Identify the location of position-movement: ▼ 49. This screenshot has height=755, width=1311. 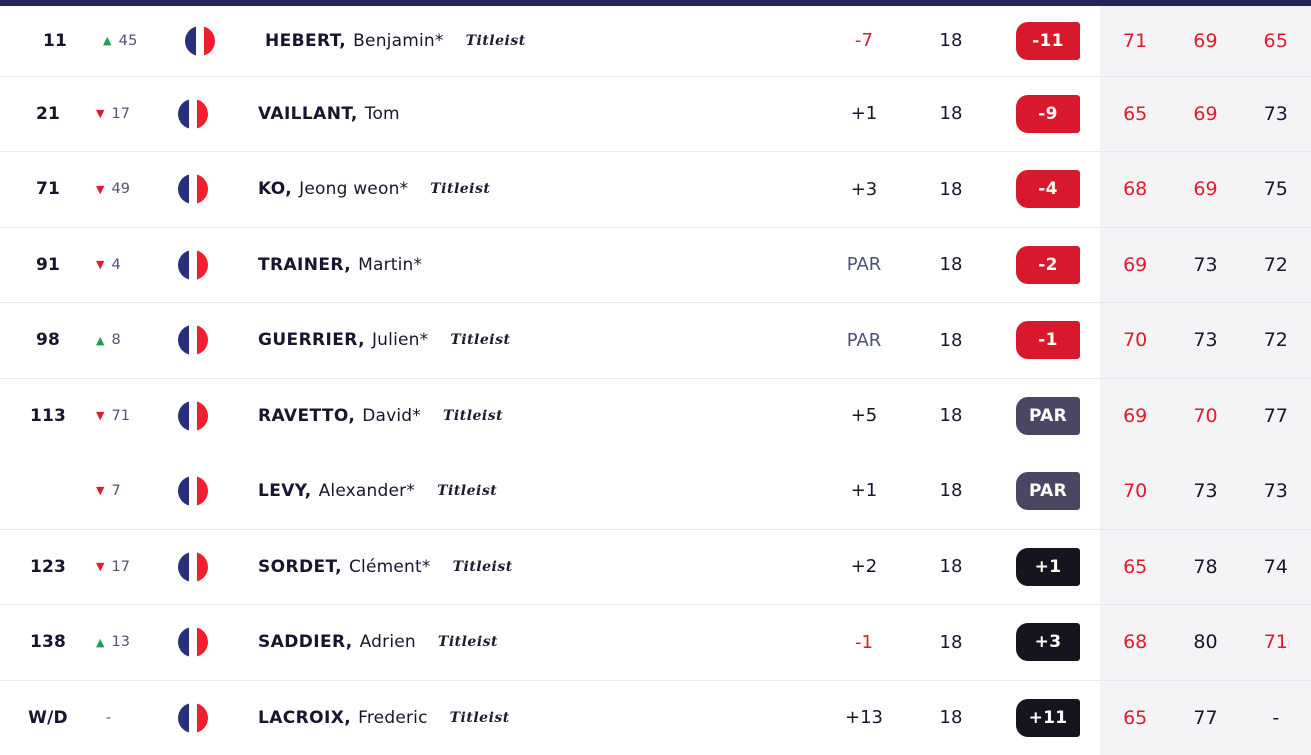
(132, 189).